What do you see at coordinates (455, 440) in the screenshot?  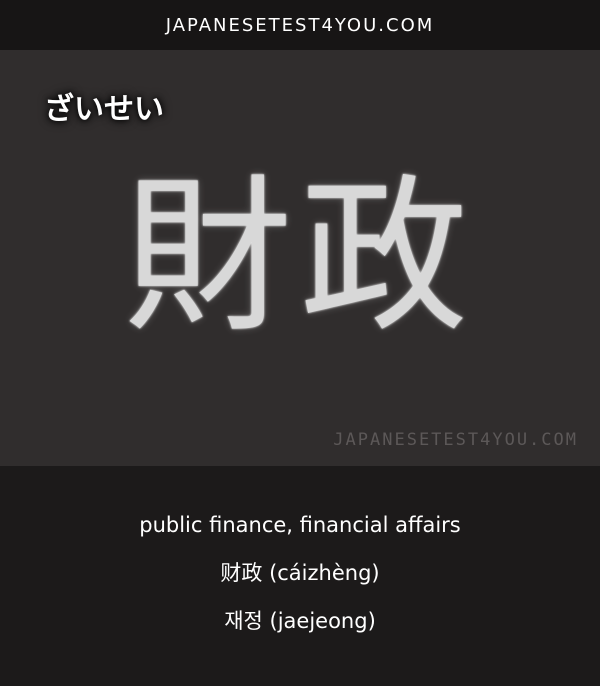 I see `watermark: JAPANESETEST4YOU.COM` at bounding box center [455, 440].